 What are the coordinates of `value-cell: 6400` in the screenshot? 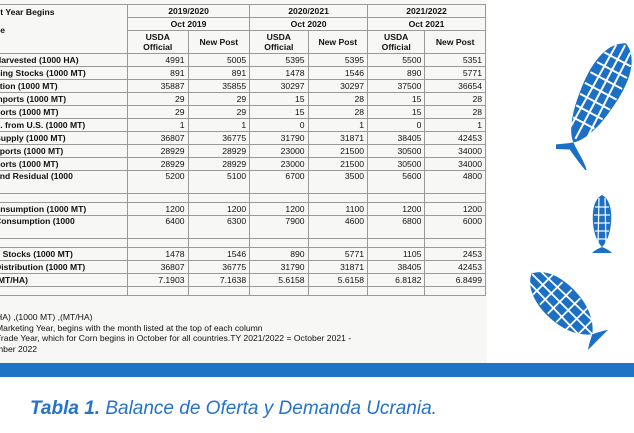 It's located at (157, 227).